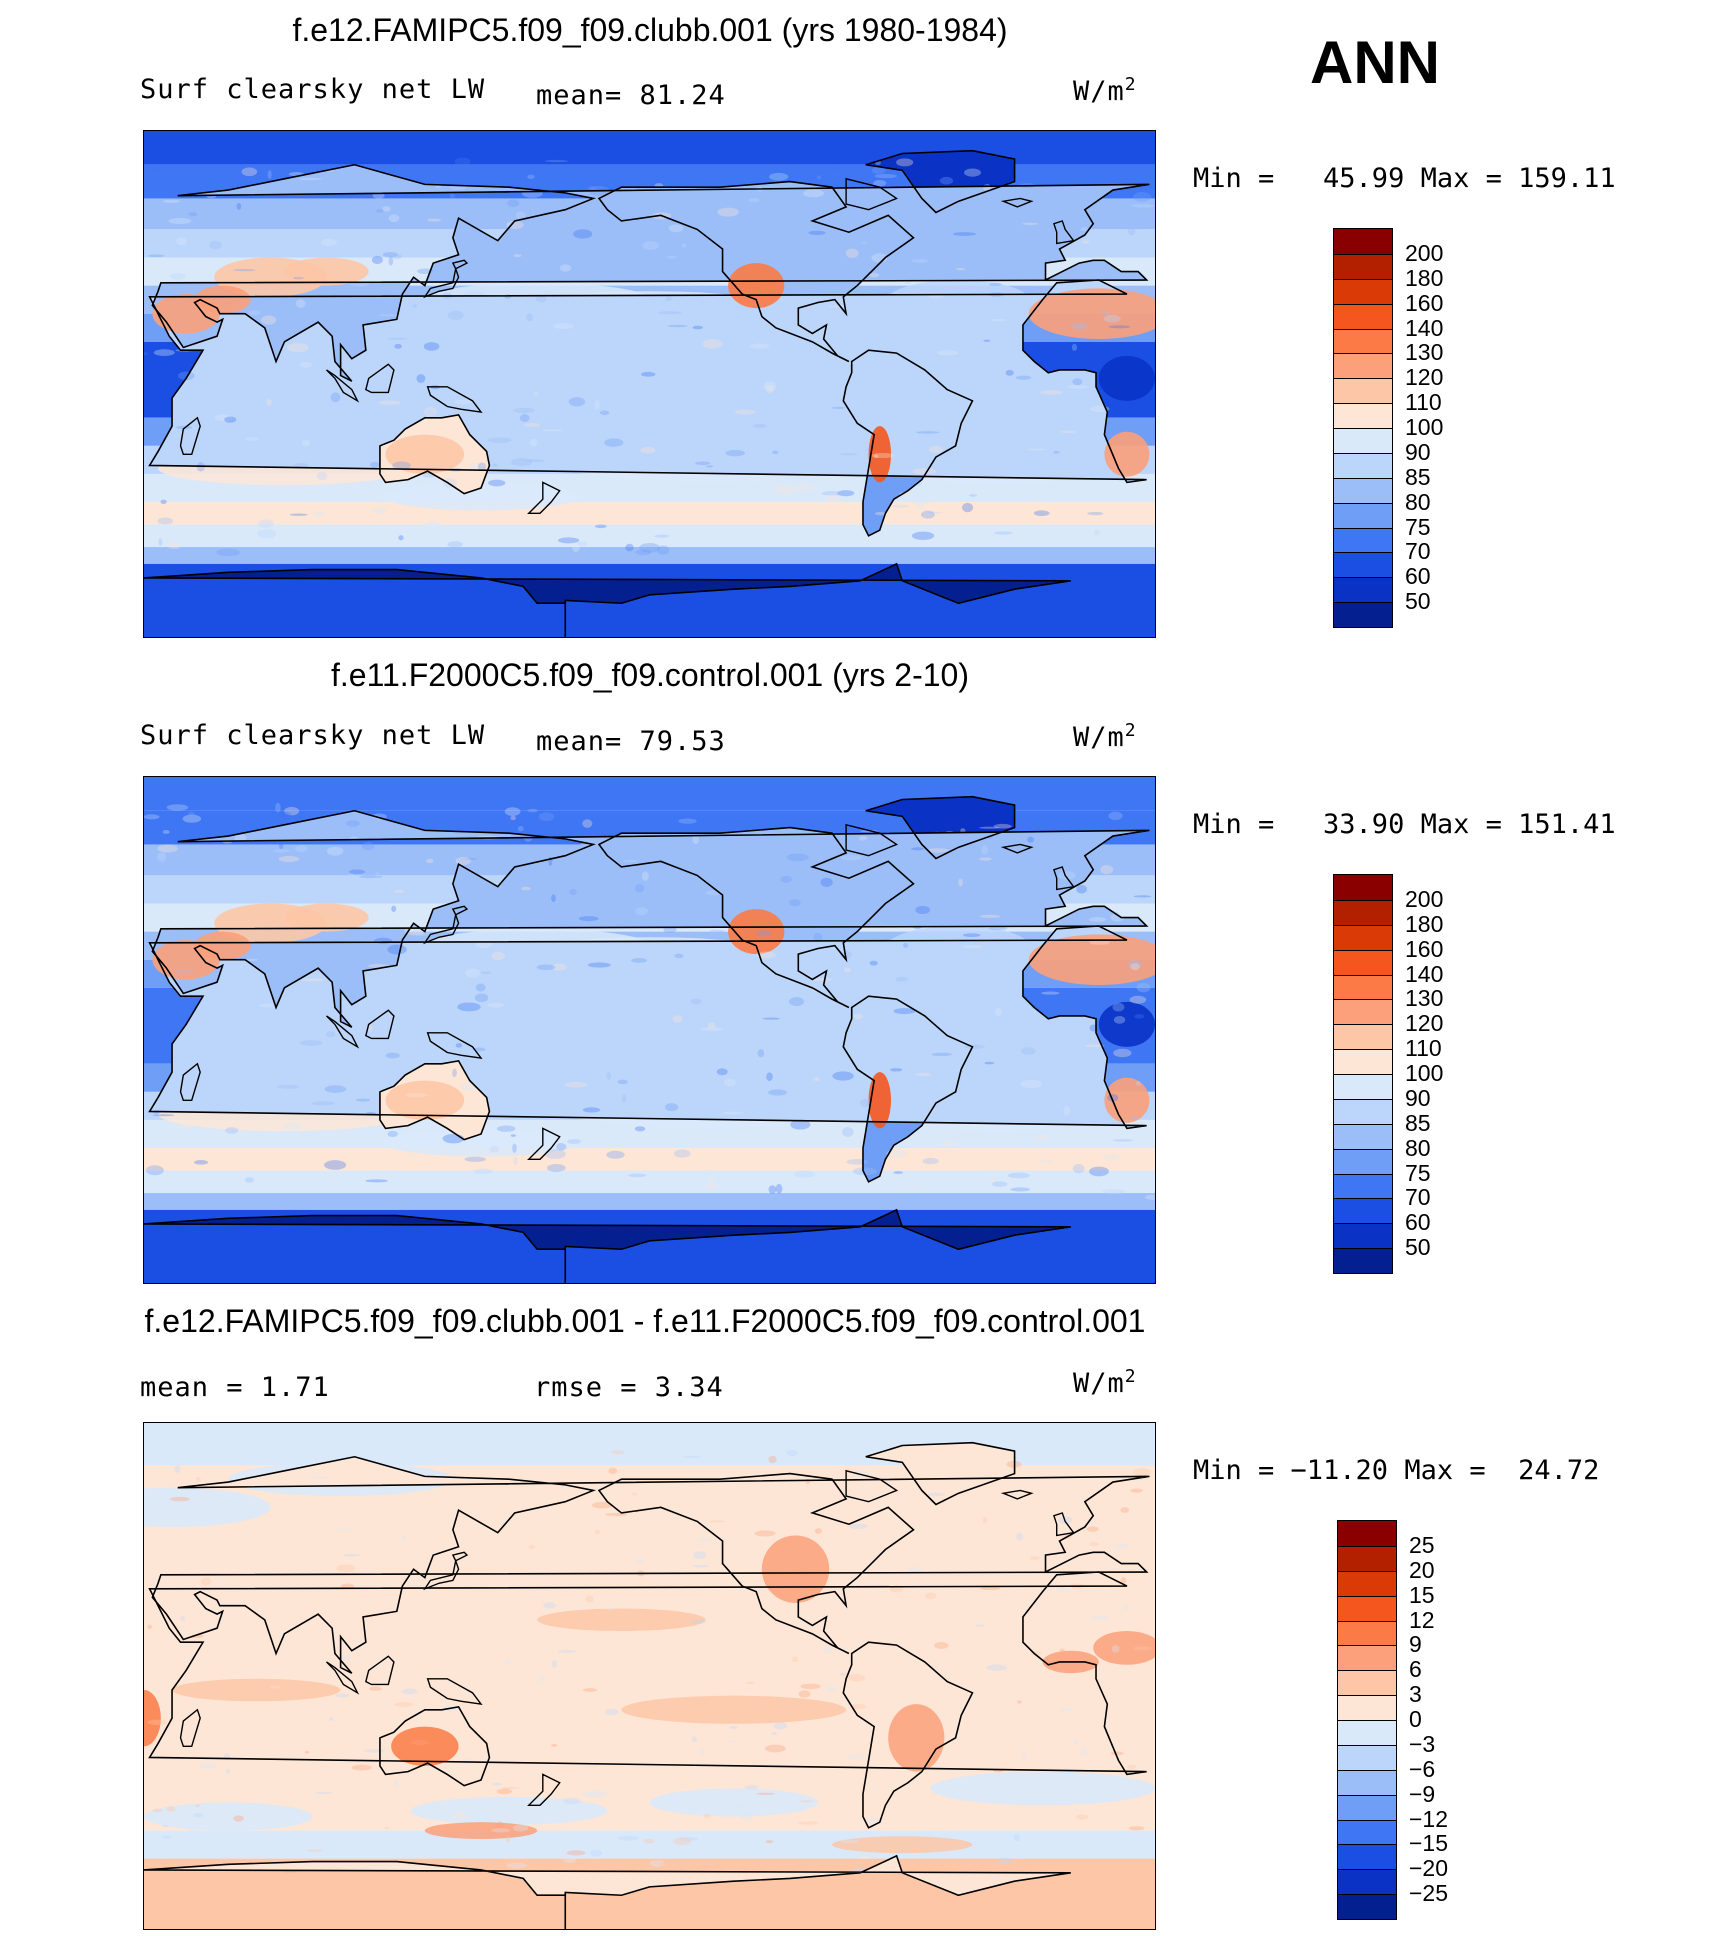 The width and height of the screenshot is (1710, 1936). I want to click on panel-2-minmax: Min = 33.90 Max = 151.41, so click(1404, 824).